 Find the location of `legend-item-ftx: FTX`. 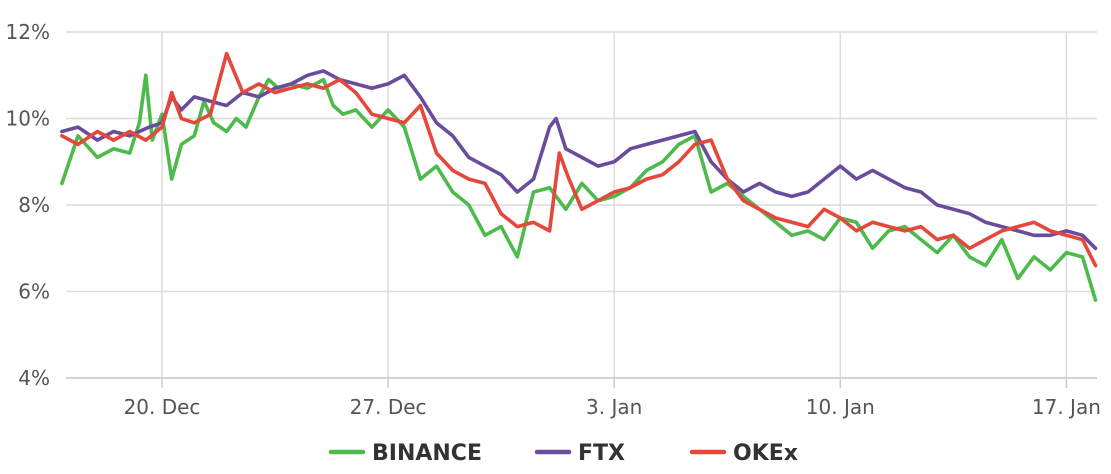

legend-item-ftx: FTX is located at coordinates (579, 453).